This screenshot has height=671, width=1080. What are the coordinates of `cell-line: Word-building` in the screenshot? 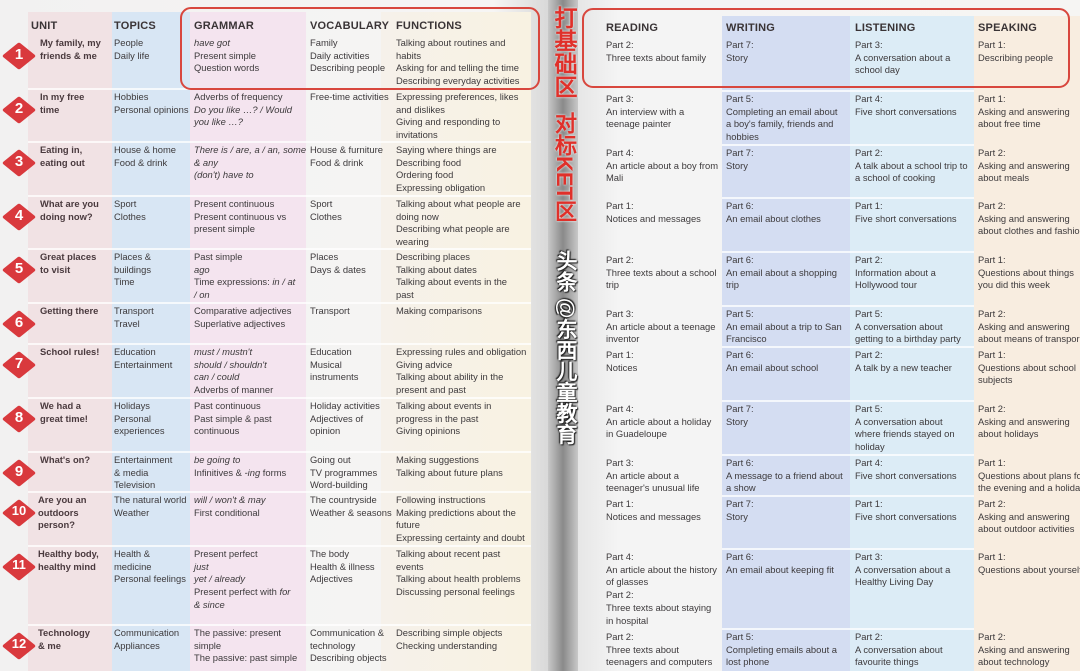 It's located at (339, 485).